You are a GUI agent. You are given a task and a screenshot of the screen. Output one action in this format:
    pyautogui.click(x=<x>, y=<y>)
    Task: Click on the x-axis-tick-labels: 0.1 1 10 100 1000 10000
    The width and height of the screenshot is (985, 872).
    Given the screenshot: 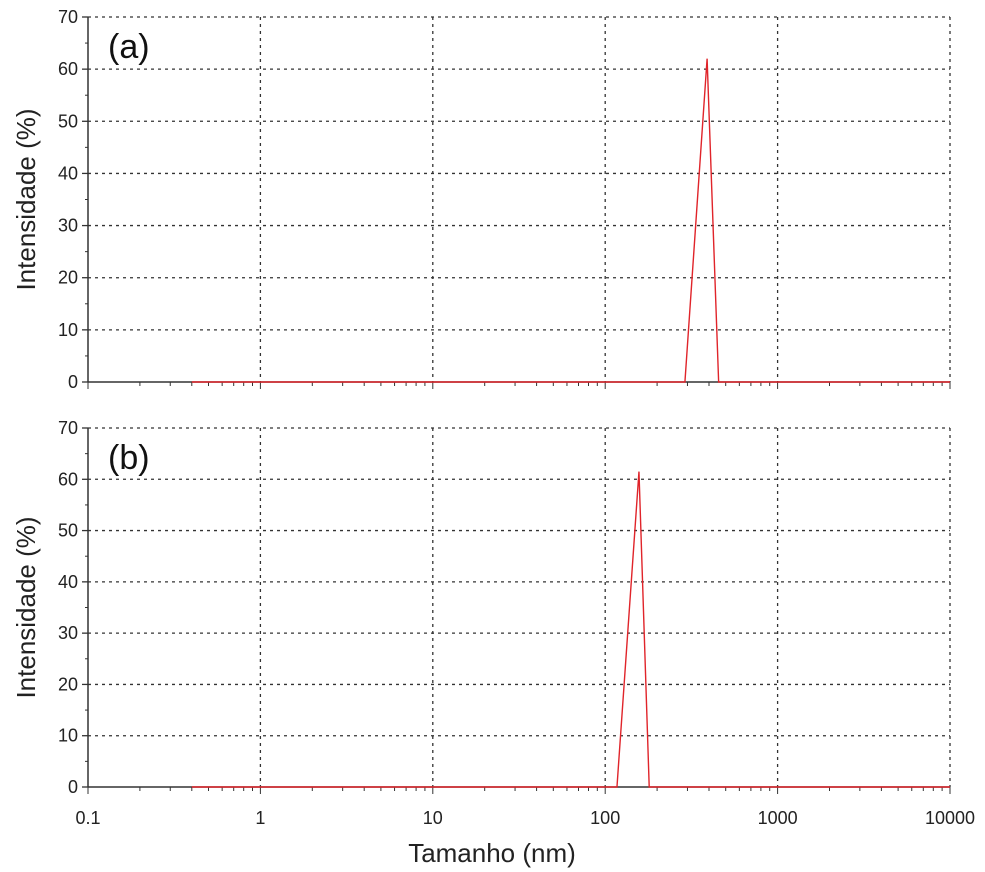 What is the action you would take?
    pyautogui.click(x=525, y=818)
    